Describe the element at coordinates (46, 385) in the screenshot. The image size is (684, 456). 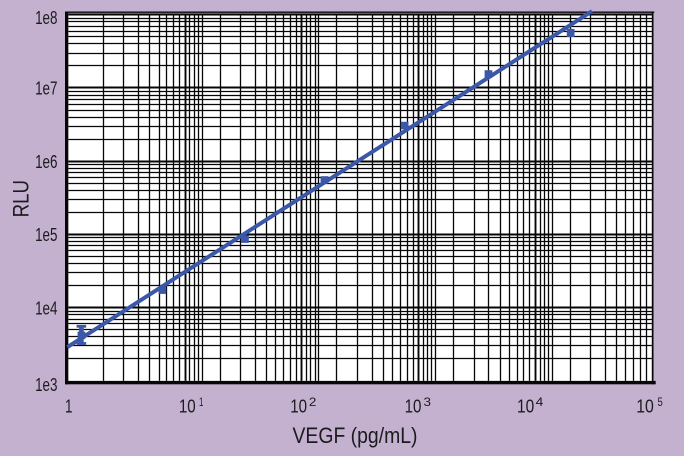
I see `svg-text: 1e3` at that location.